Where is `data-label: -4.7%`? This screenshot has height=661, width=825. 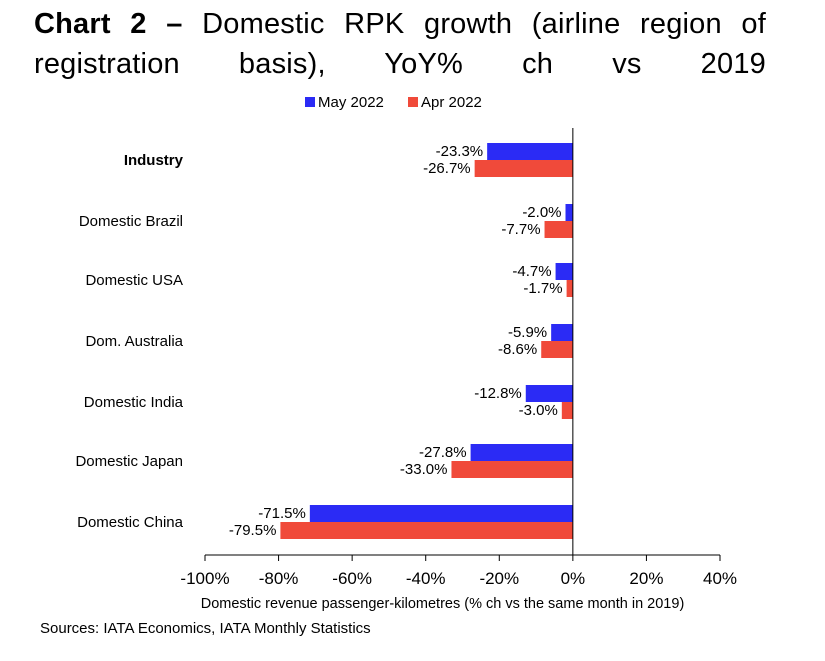 data-label: -4.7% is located at coordinates (531, 271).